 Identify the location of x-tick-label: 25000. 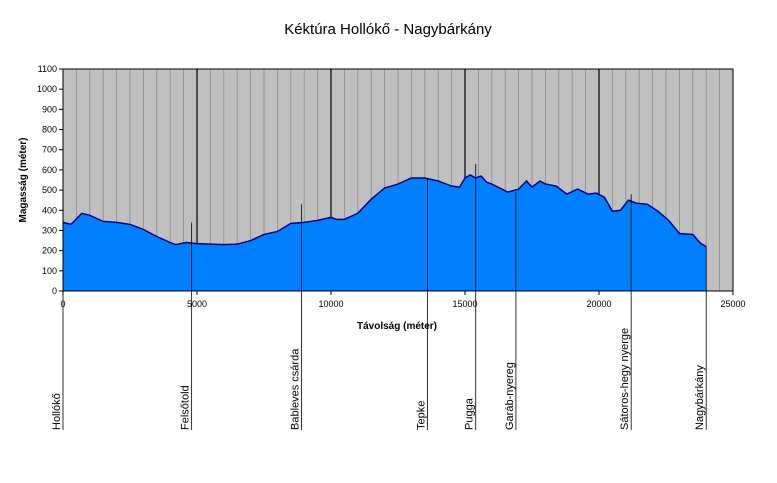
(732, 304).